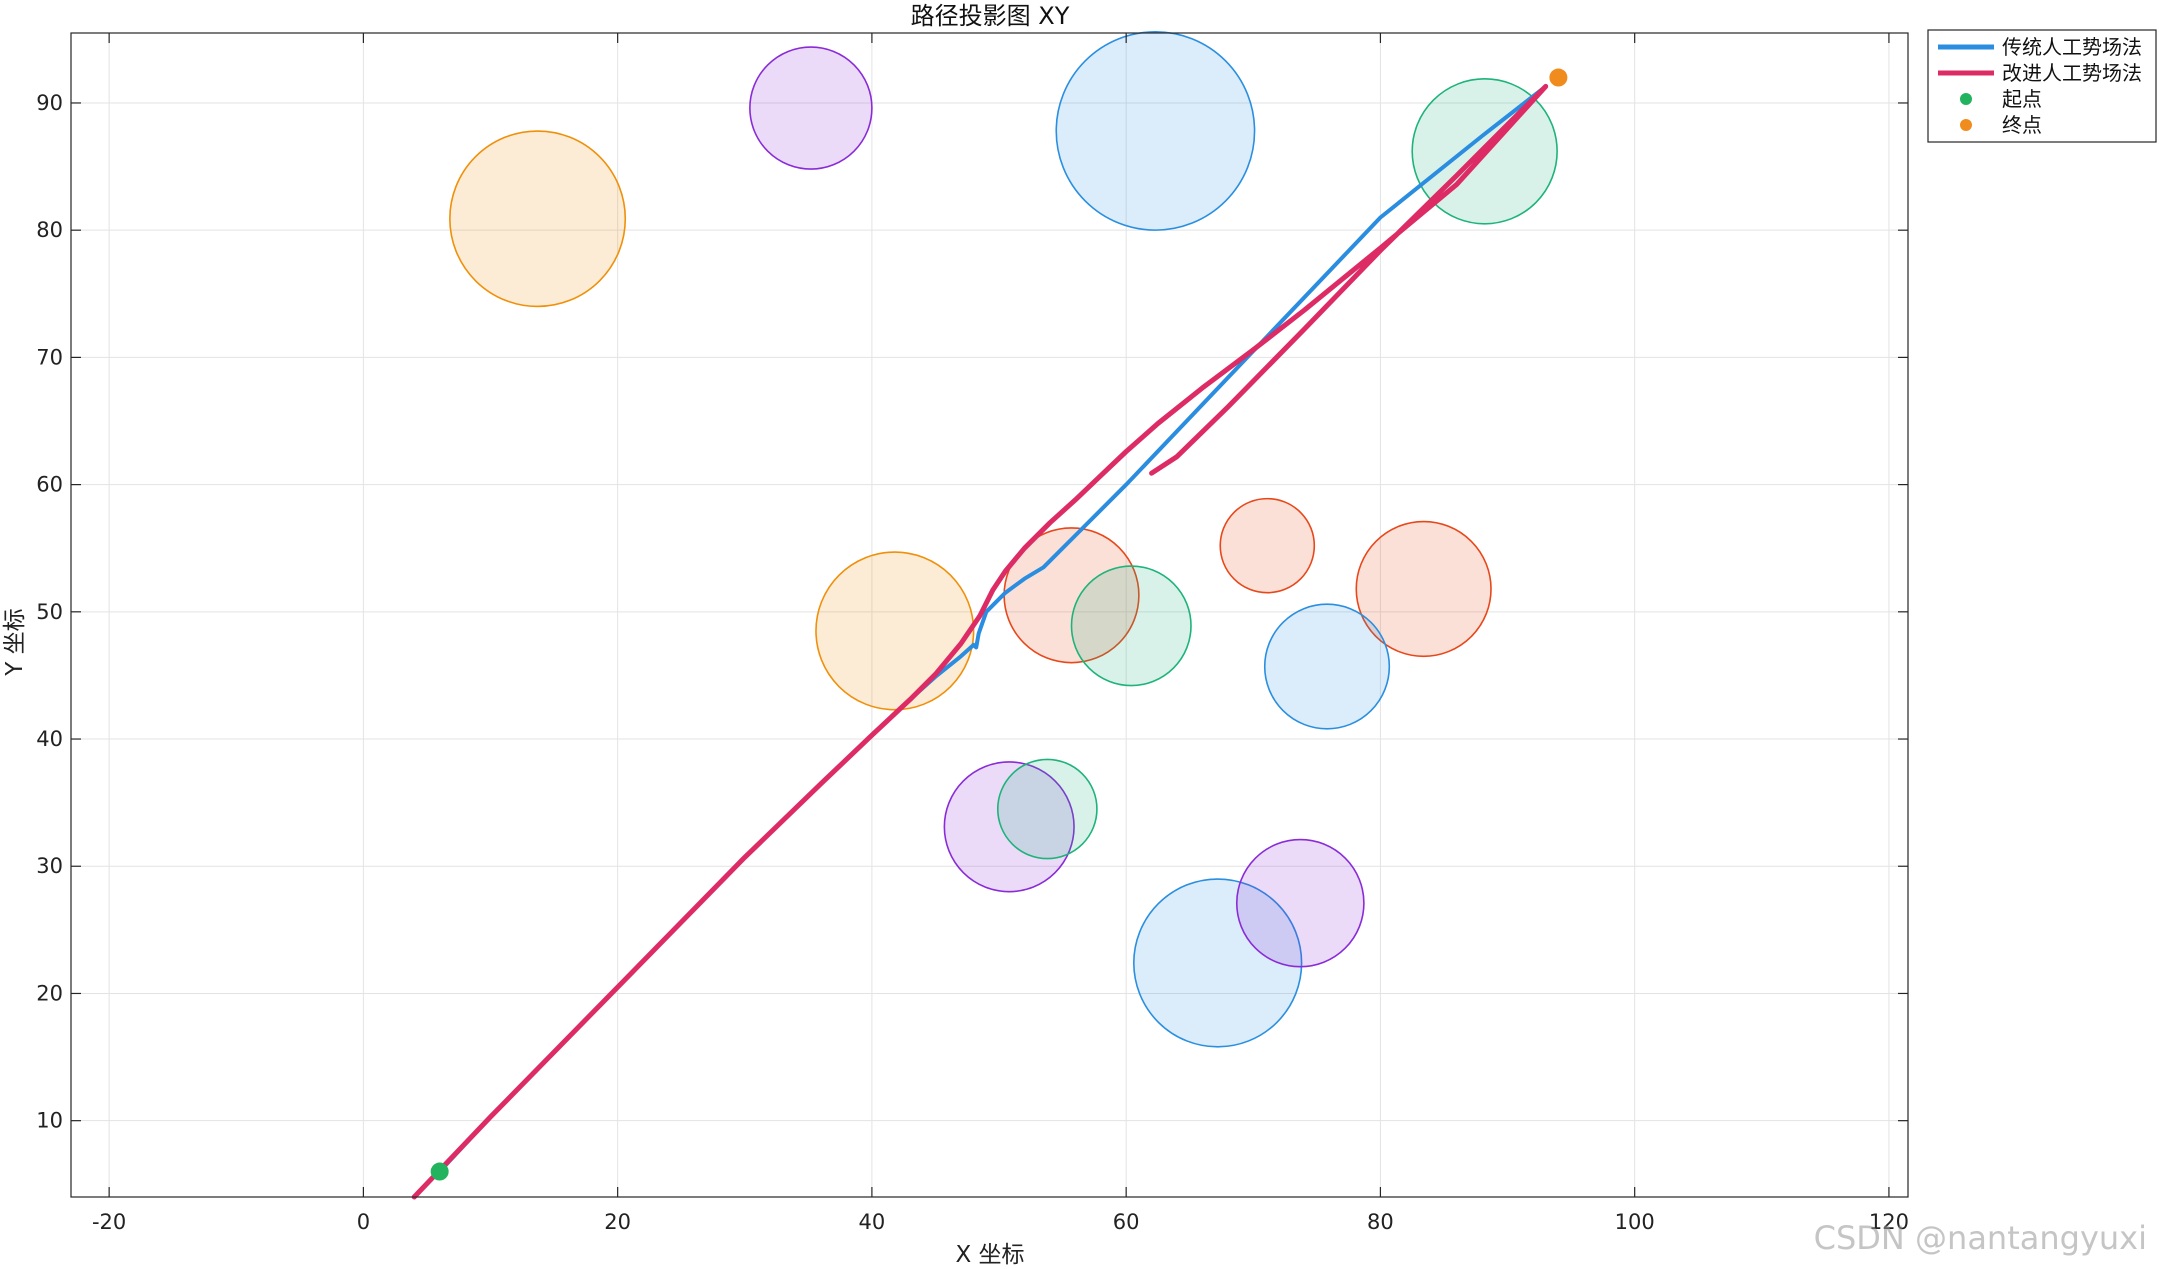  Describe the element at coordinates (872, 1222) in the screenshot. I see `x-tick-label: 40` at that location.